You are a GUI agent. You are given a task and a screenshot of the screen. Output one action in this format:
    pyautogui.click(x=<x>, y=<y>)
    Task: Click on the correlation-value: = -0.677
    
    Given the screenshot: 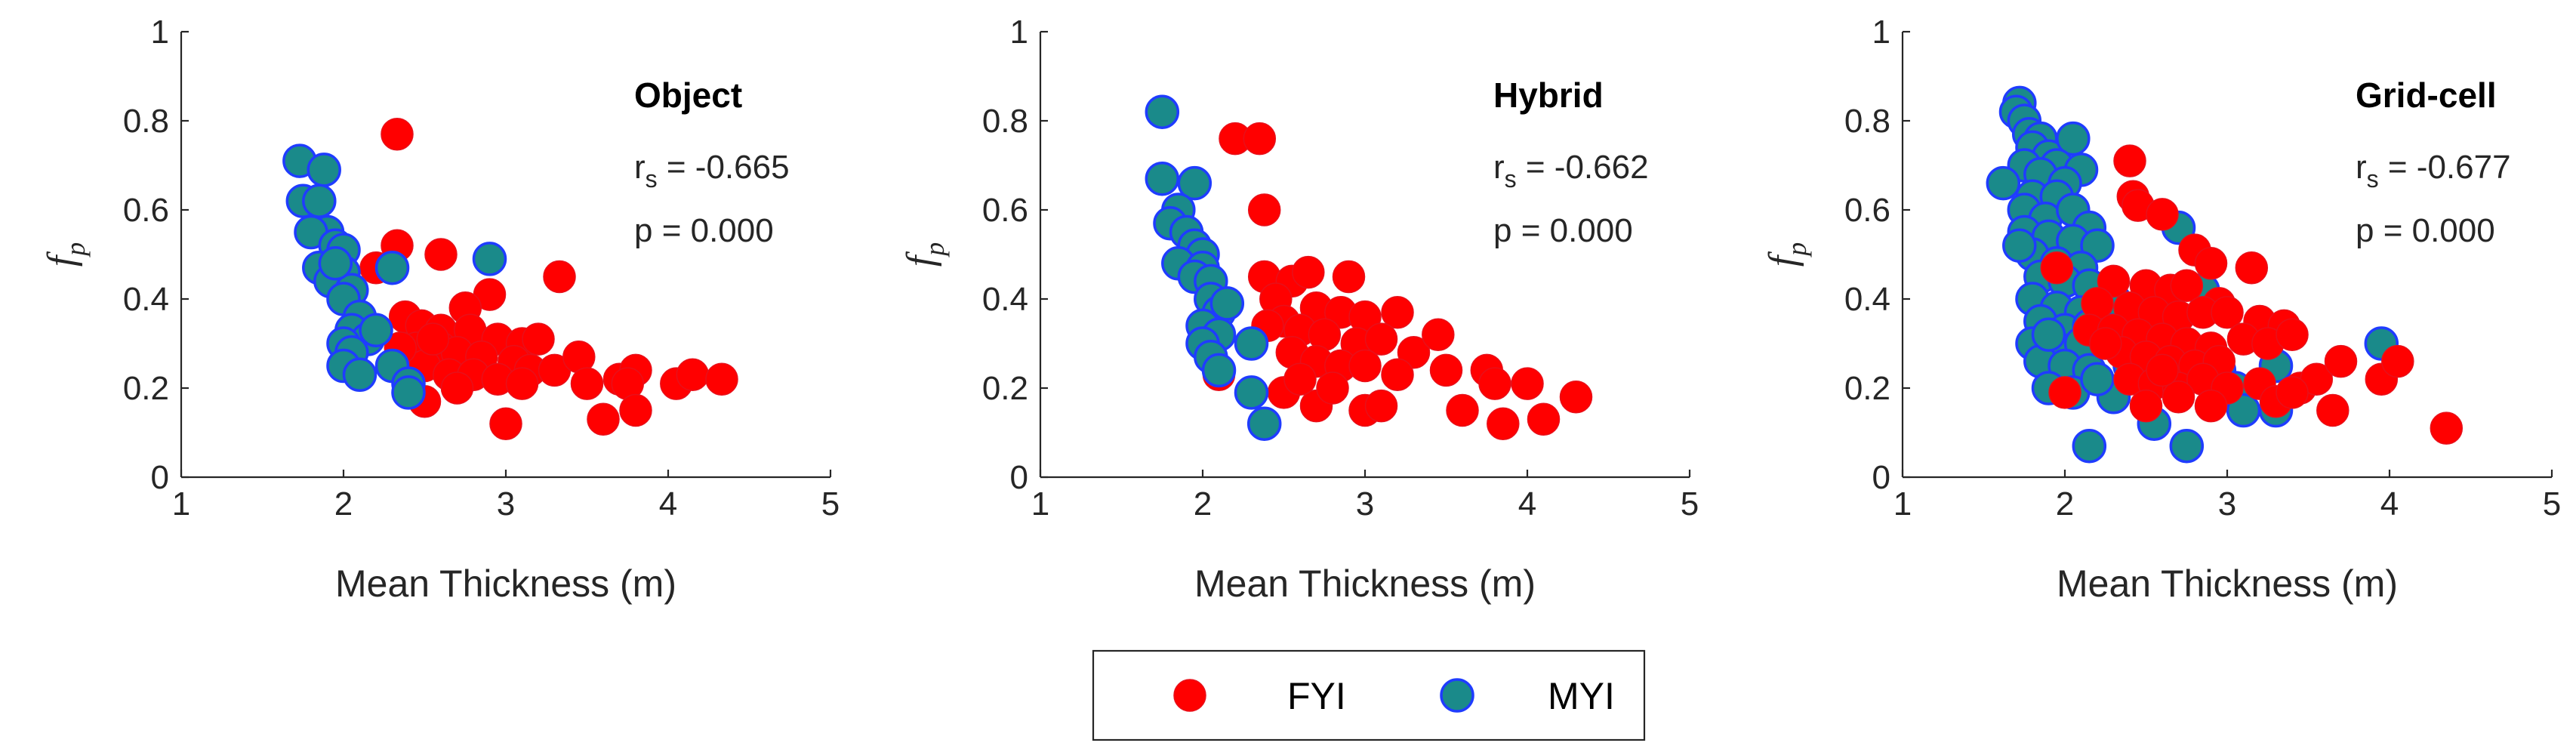 What is the action you would take?
    pyautogui.click(x=2445, y=167)
    